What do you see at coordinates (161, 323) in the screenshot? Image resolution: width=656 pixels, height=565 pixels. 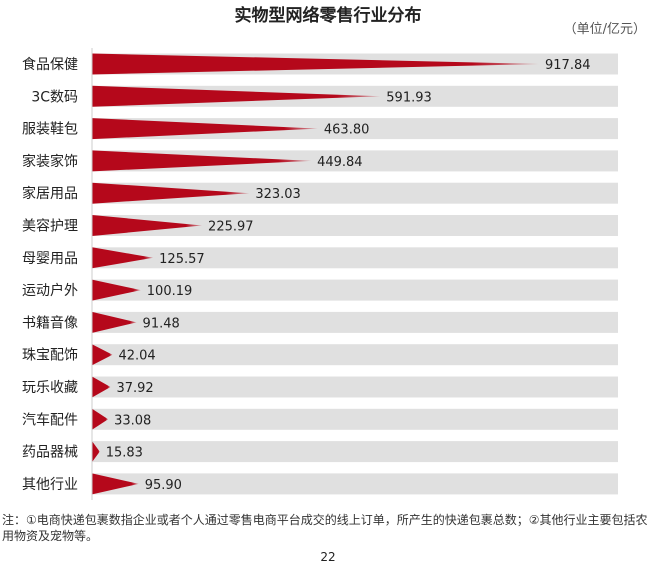 I see `value-label: 91.48` at bounding box center [161, 323].